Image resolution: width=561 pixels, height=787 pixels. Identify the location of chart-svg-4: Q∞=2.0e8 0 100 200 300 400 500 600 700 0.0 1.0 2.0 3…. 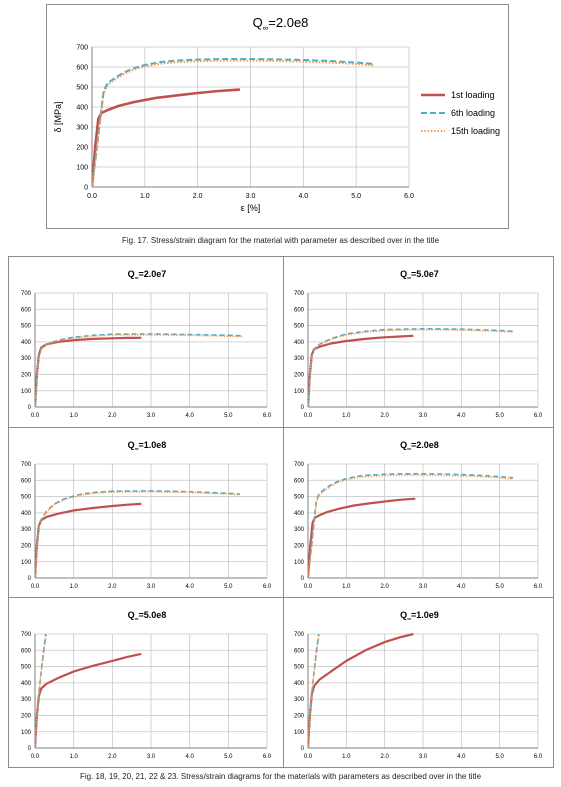
(418, 515).